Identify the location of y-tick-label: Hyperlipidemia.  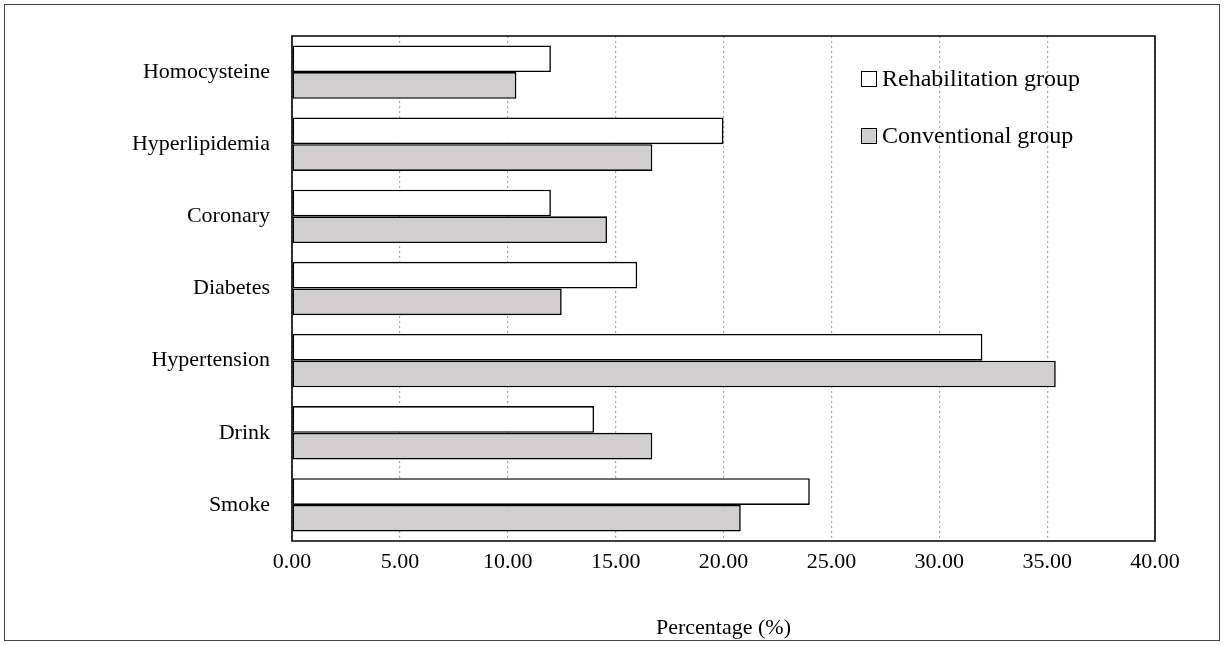
(201, 142).